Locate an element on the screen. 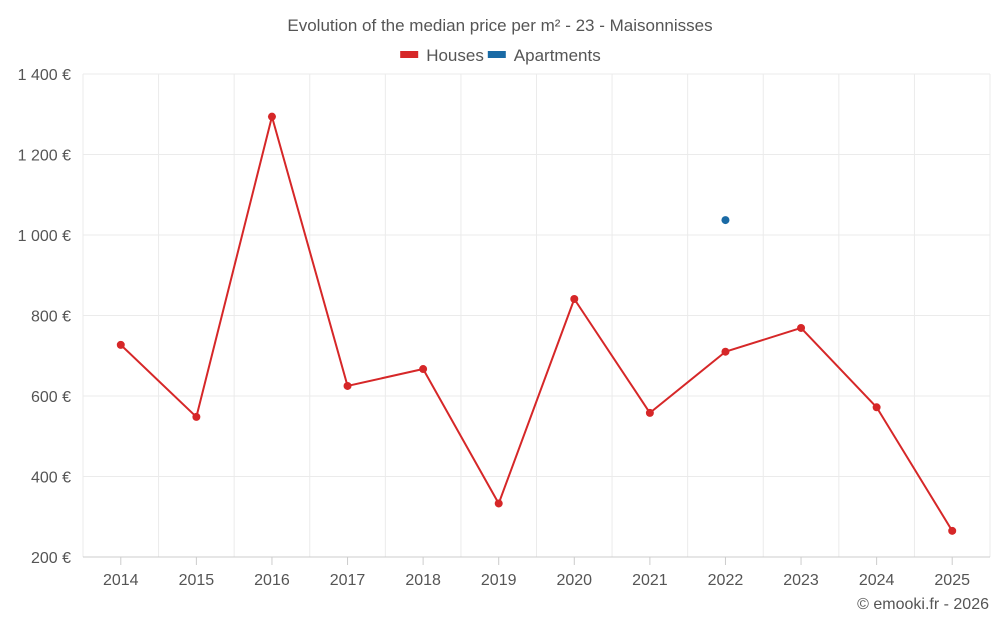 The height and width of the screenshot is (625, 1000). x-tick-label-2016: 2016 is located at coordinates (272, 580).